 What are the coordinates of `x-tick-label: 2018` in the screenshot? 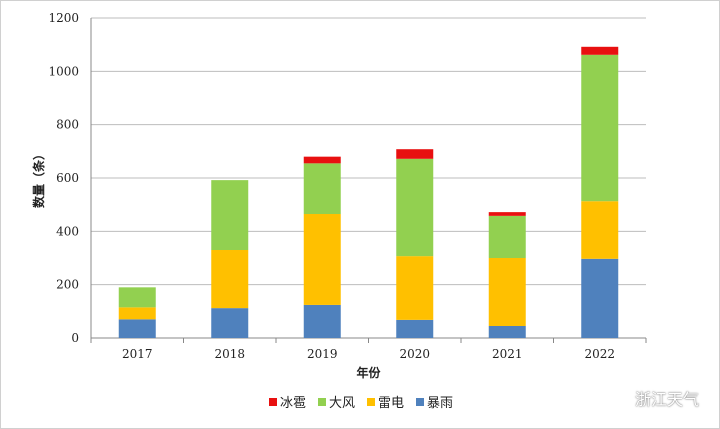 It's located at (229, 354).